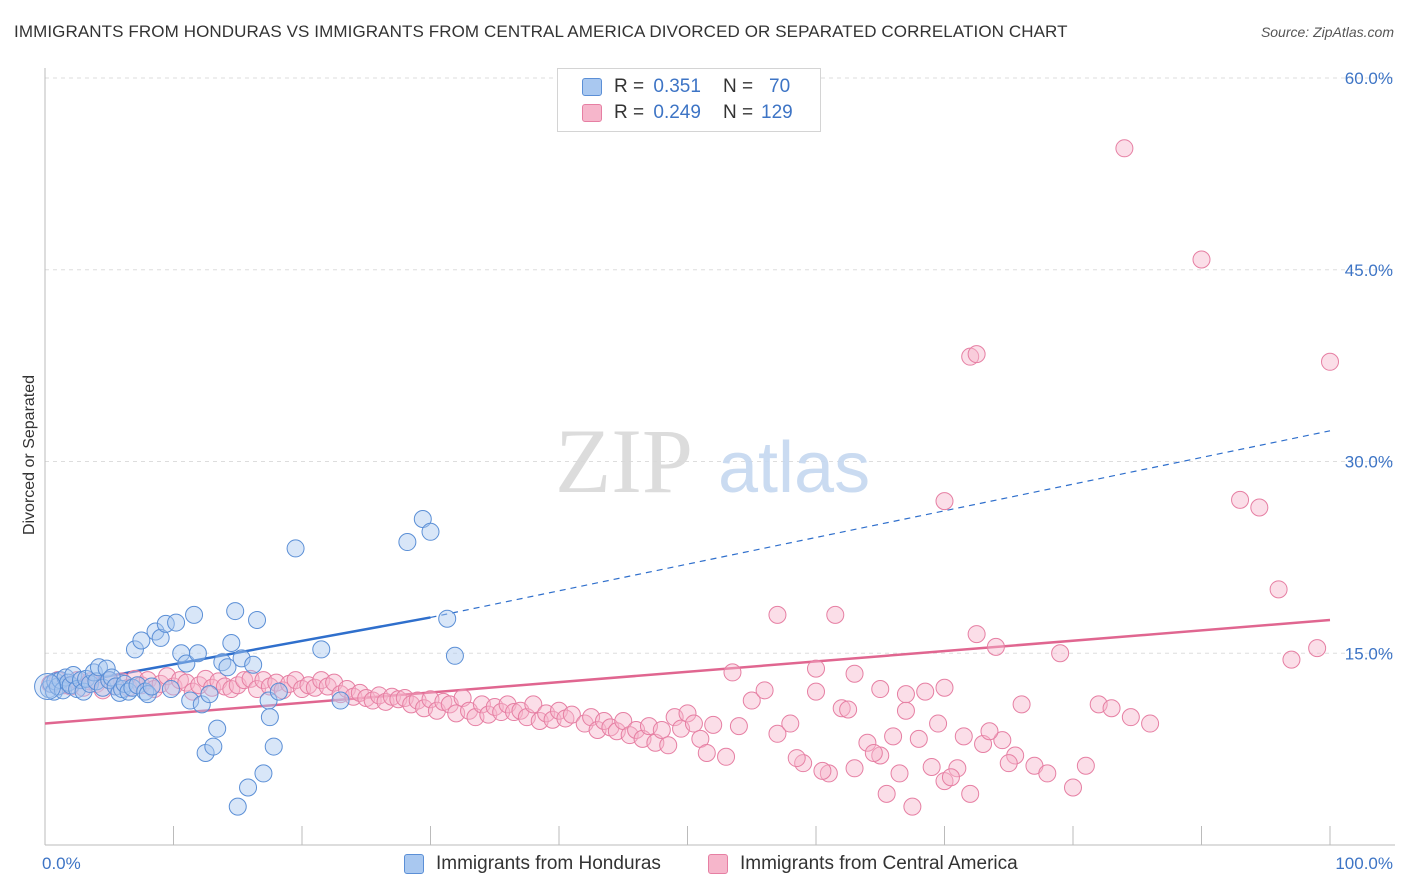  I want to click on y-tick-label: 15.0%, so click(1369, 653).